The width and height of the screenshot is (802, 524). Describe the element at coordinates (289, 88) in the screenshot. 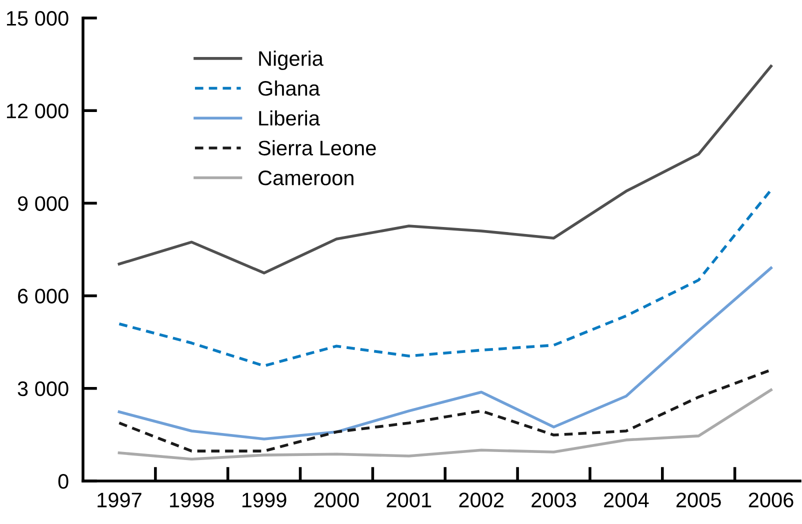

I see `legend-label: Ghana` at that location.